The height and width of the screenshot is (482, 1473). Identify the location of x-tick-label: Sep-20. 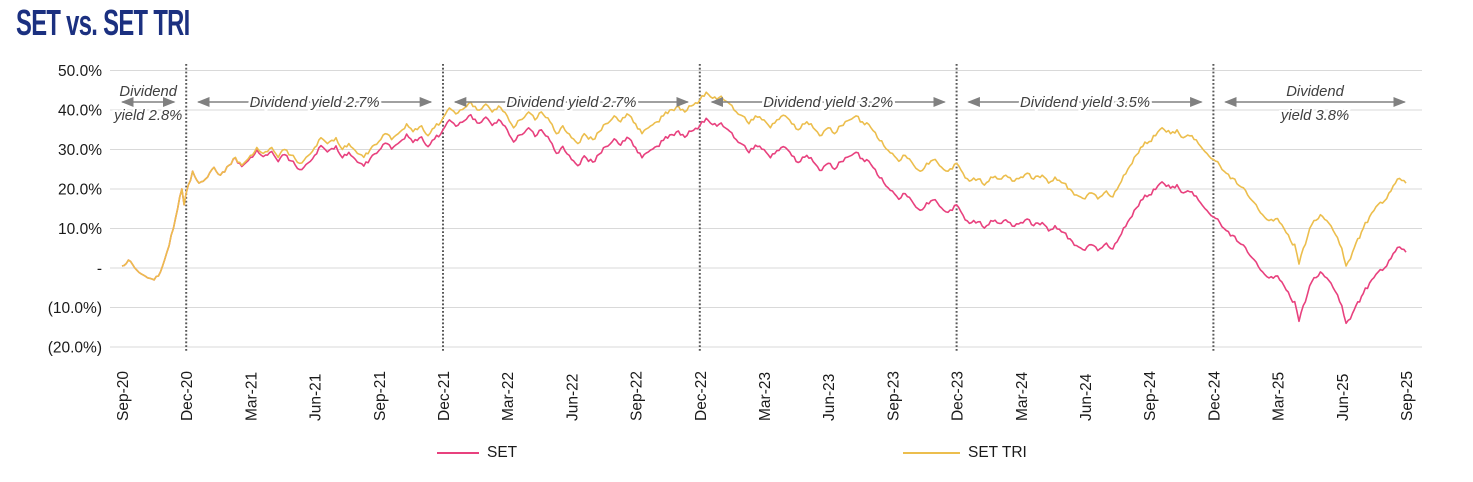
(123, 396).